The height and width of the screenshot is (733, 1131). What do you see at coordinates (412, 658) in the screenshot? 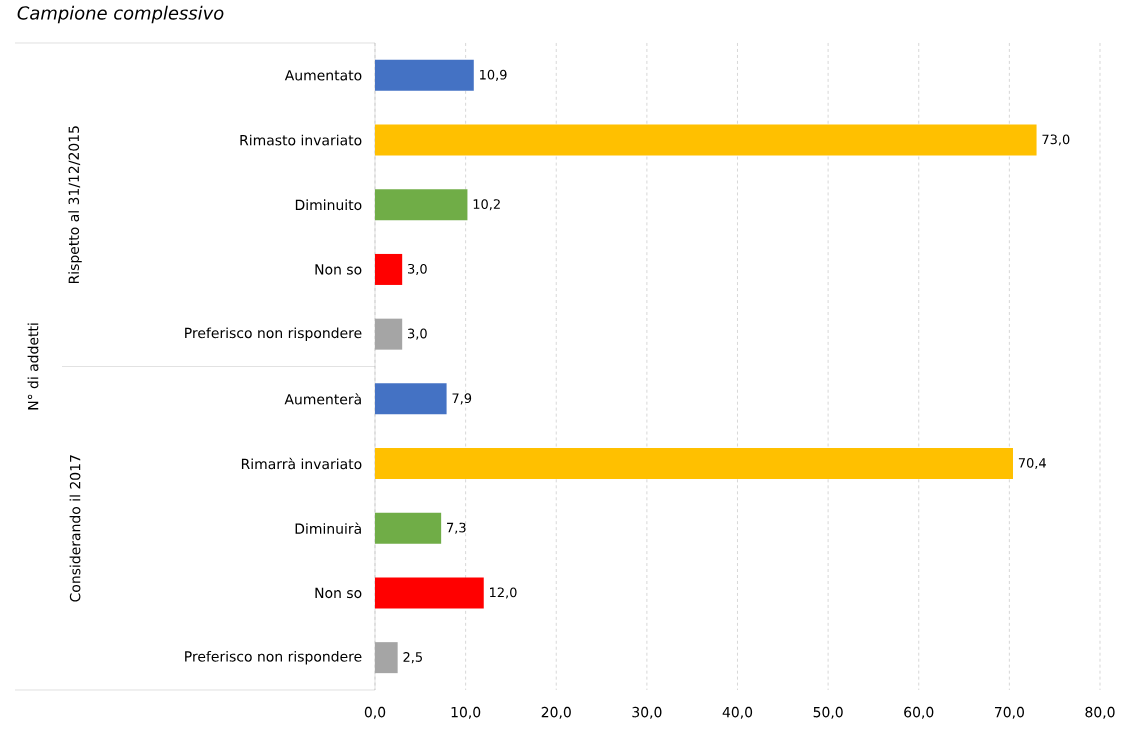
I see `data-label: 2,5` at bounding box center [412, 658].